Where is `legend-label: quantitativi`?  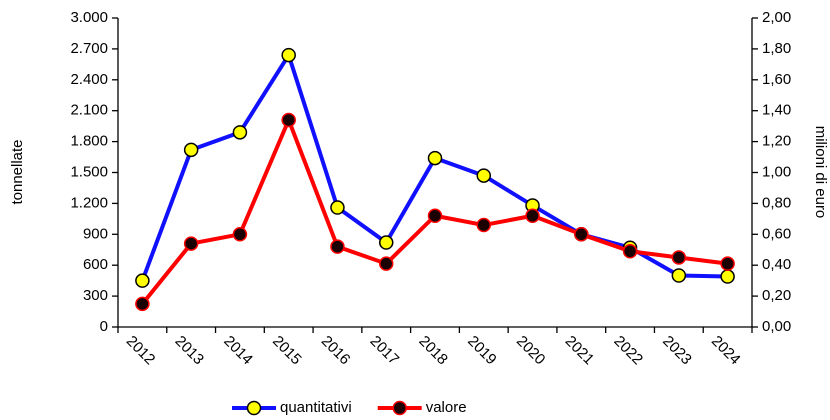
legend-label: quantitativi is located at coordinates (316, 407).